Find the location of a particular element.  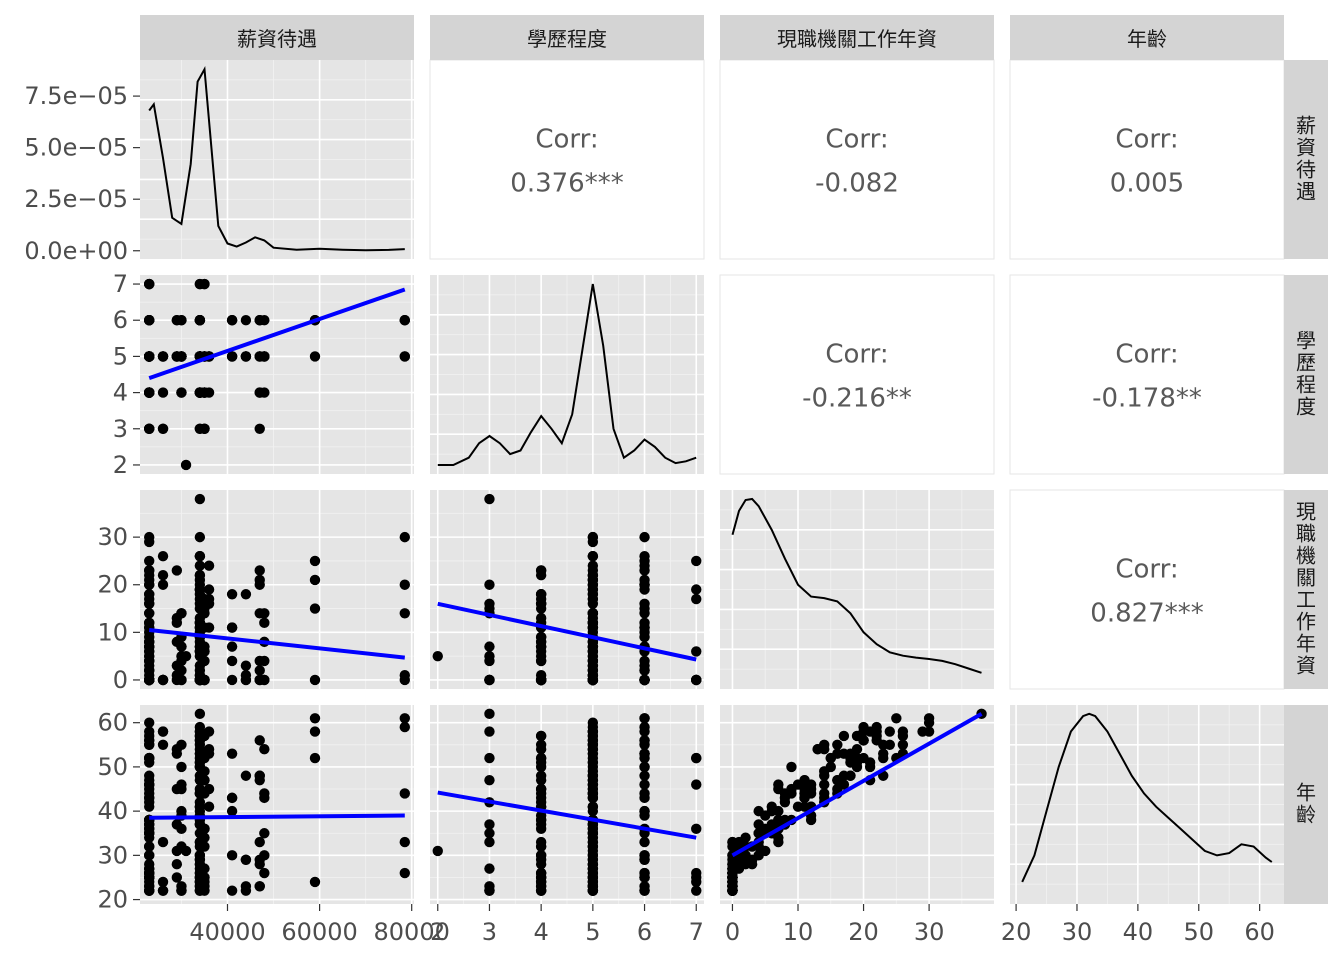

y-tick-label: 20 is located at coordinates (112, 585).